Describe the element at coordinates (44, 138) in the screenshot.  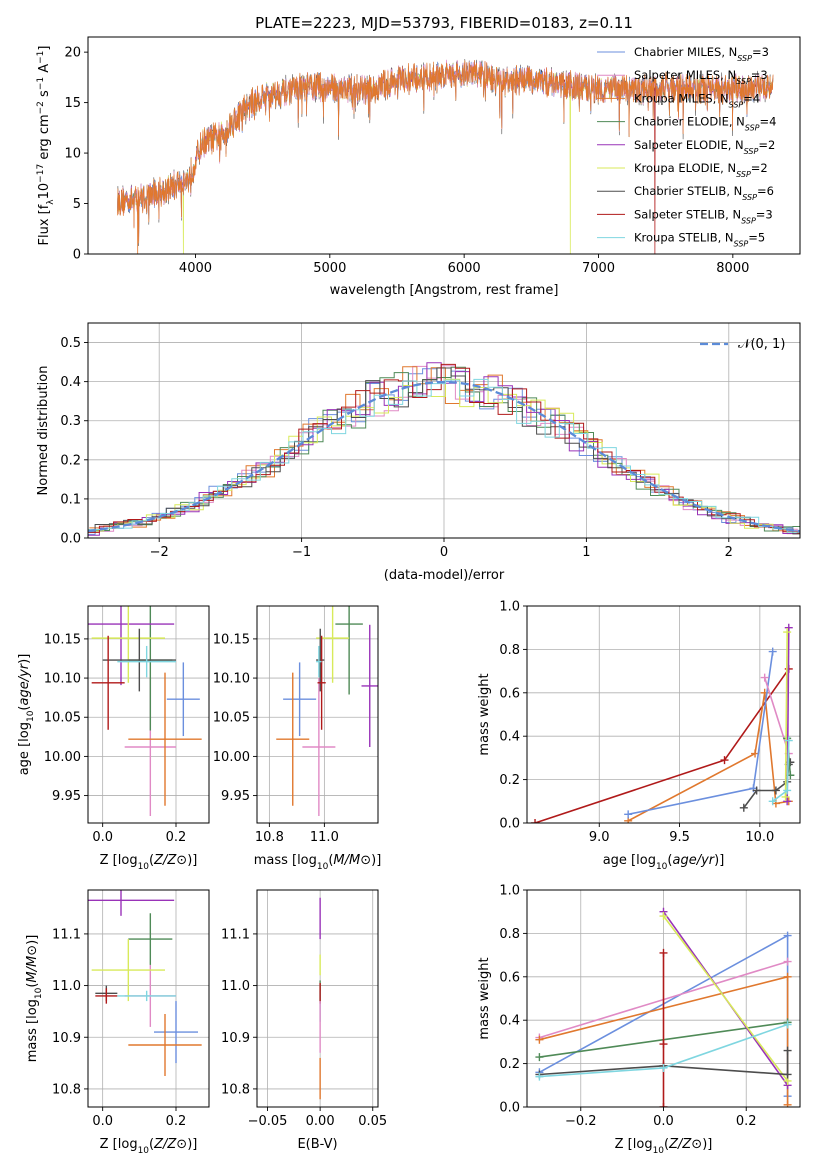
I see `label-part: erg cm` at that location.